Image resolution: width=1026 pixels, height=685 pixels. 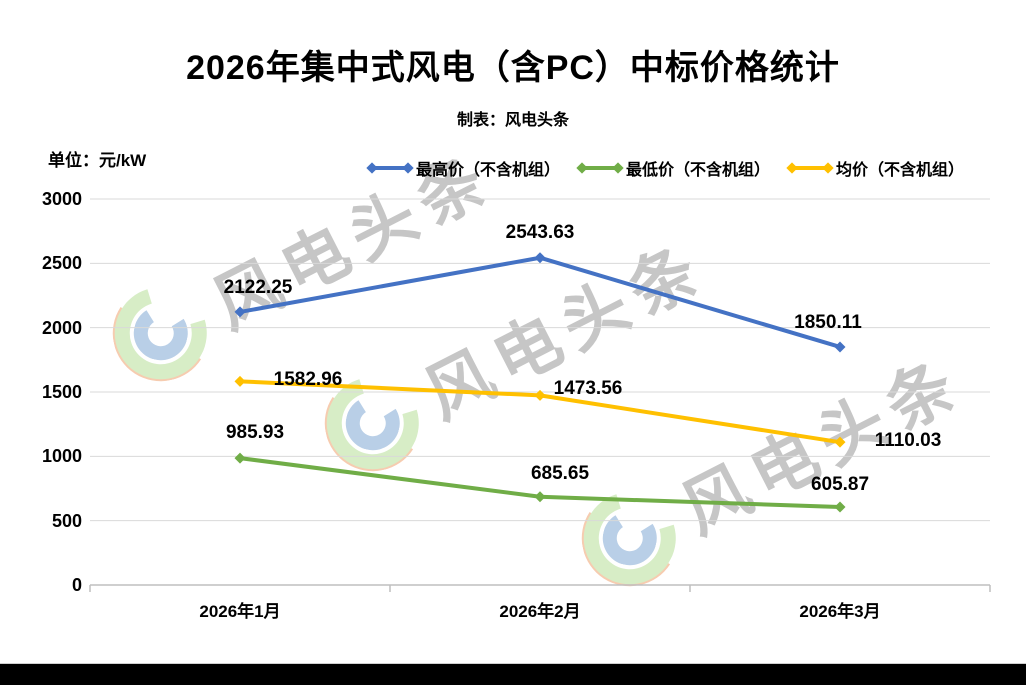 I want to click on x-axis-category-label: 2026年1月, so click(x=240, y=611).